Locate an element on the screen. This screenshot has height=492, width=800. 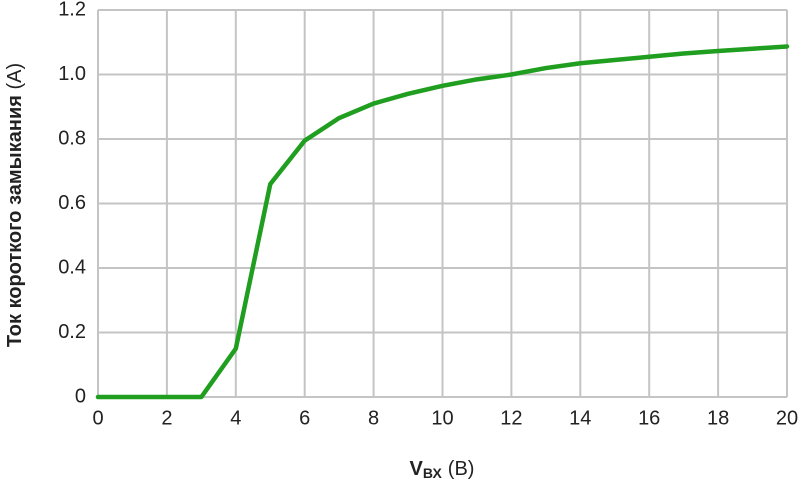
y-axis-title: Ток короткого замыкания (А) is located at coordinates (15, 205).